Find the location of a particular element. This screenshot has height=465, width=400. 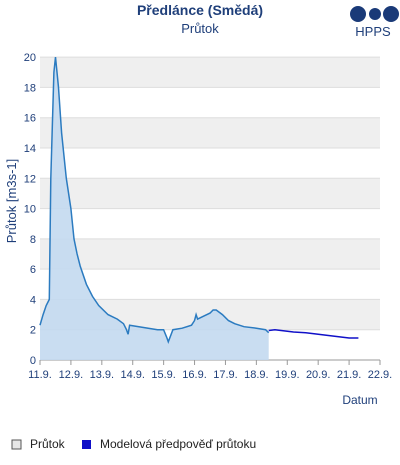

x-tick-label: 18.9. is located at coordinates (256, 375).